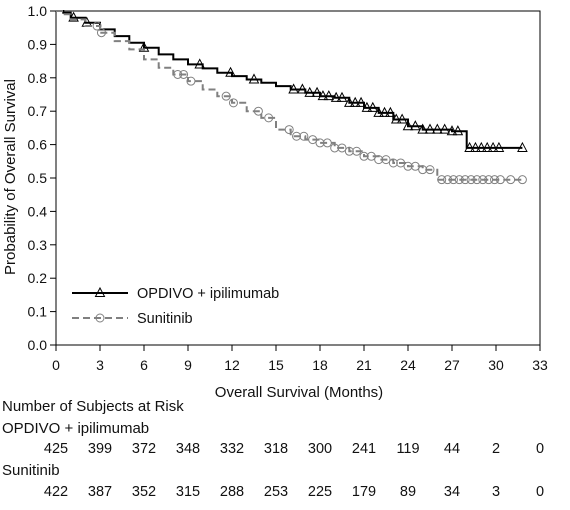 This screenshot has width=570, height=510. Describe the element at coordinates (408, 365) in the screenshot. I see `x-tick-label: 24` at that location.